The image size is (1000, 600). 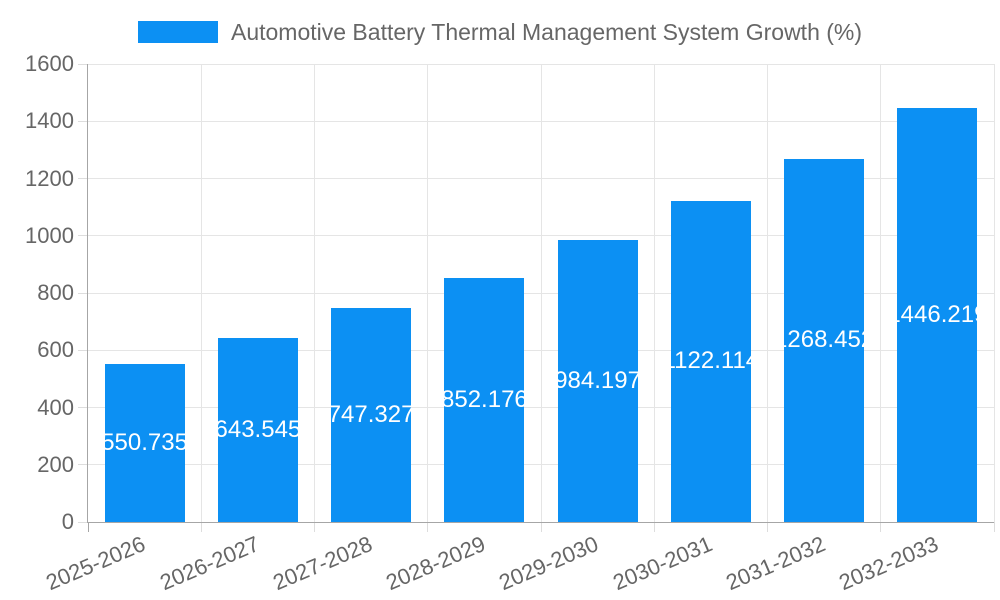 What do you see at coordinates (662, 563) in the screenshot?
I see `x-tick-label: 2030-2031` at bounding box center [662, 563].